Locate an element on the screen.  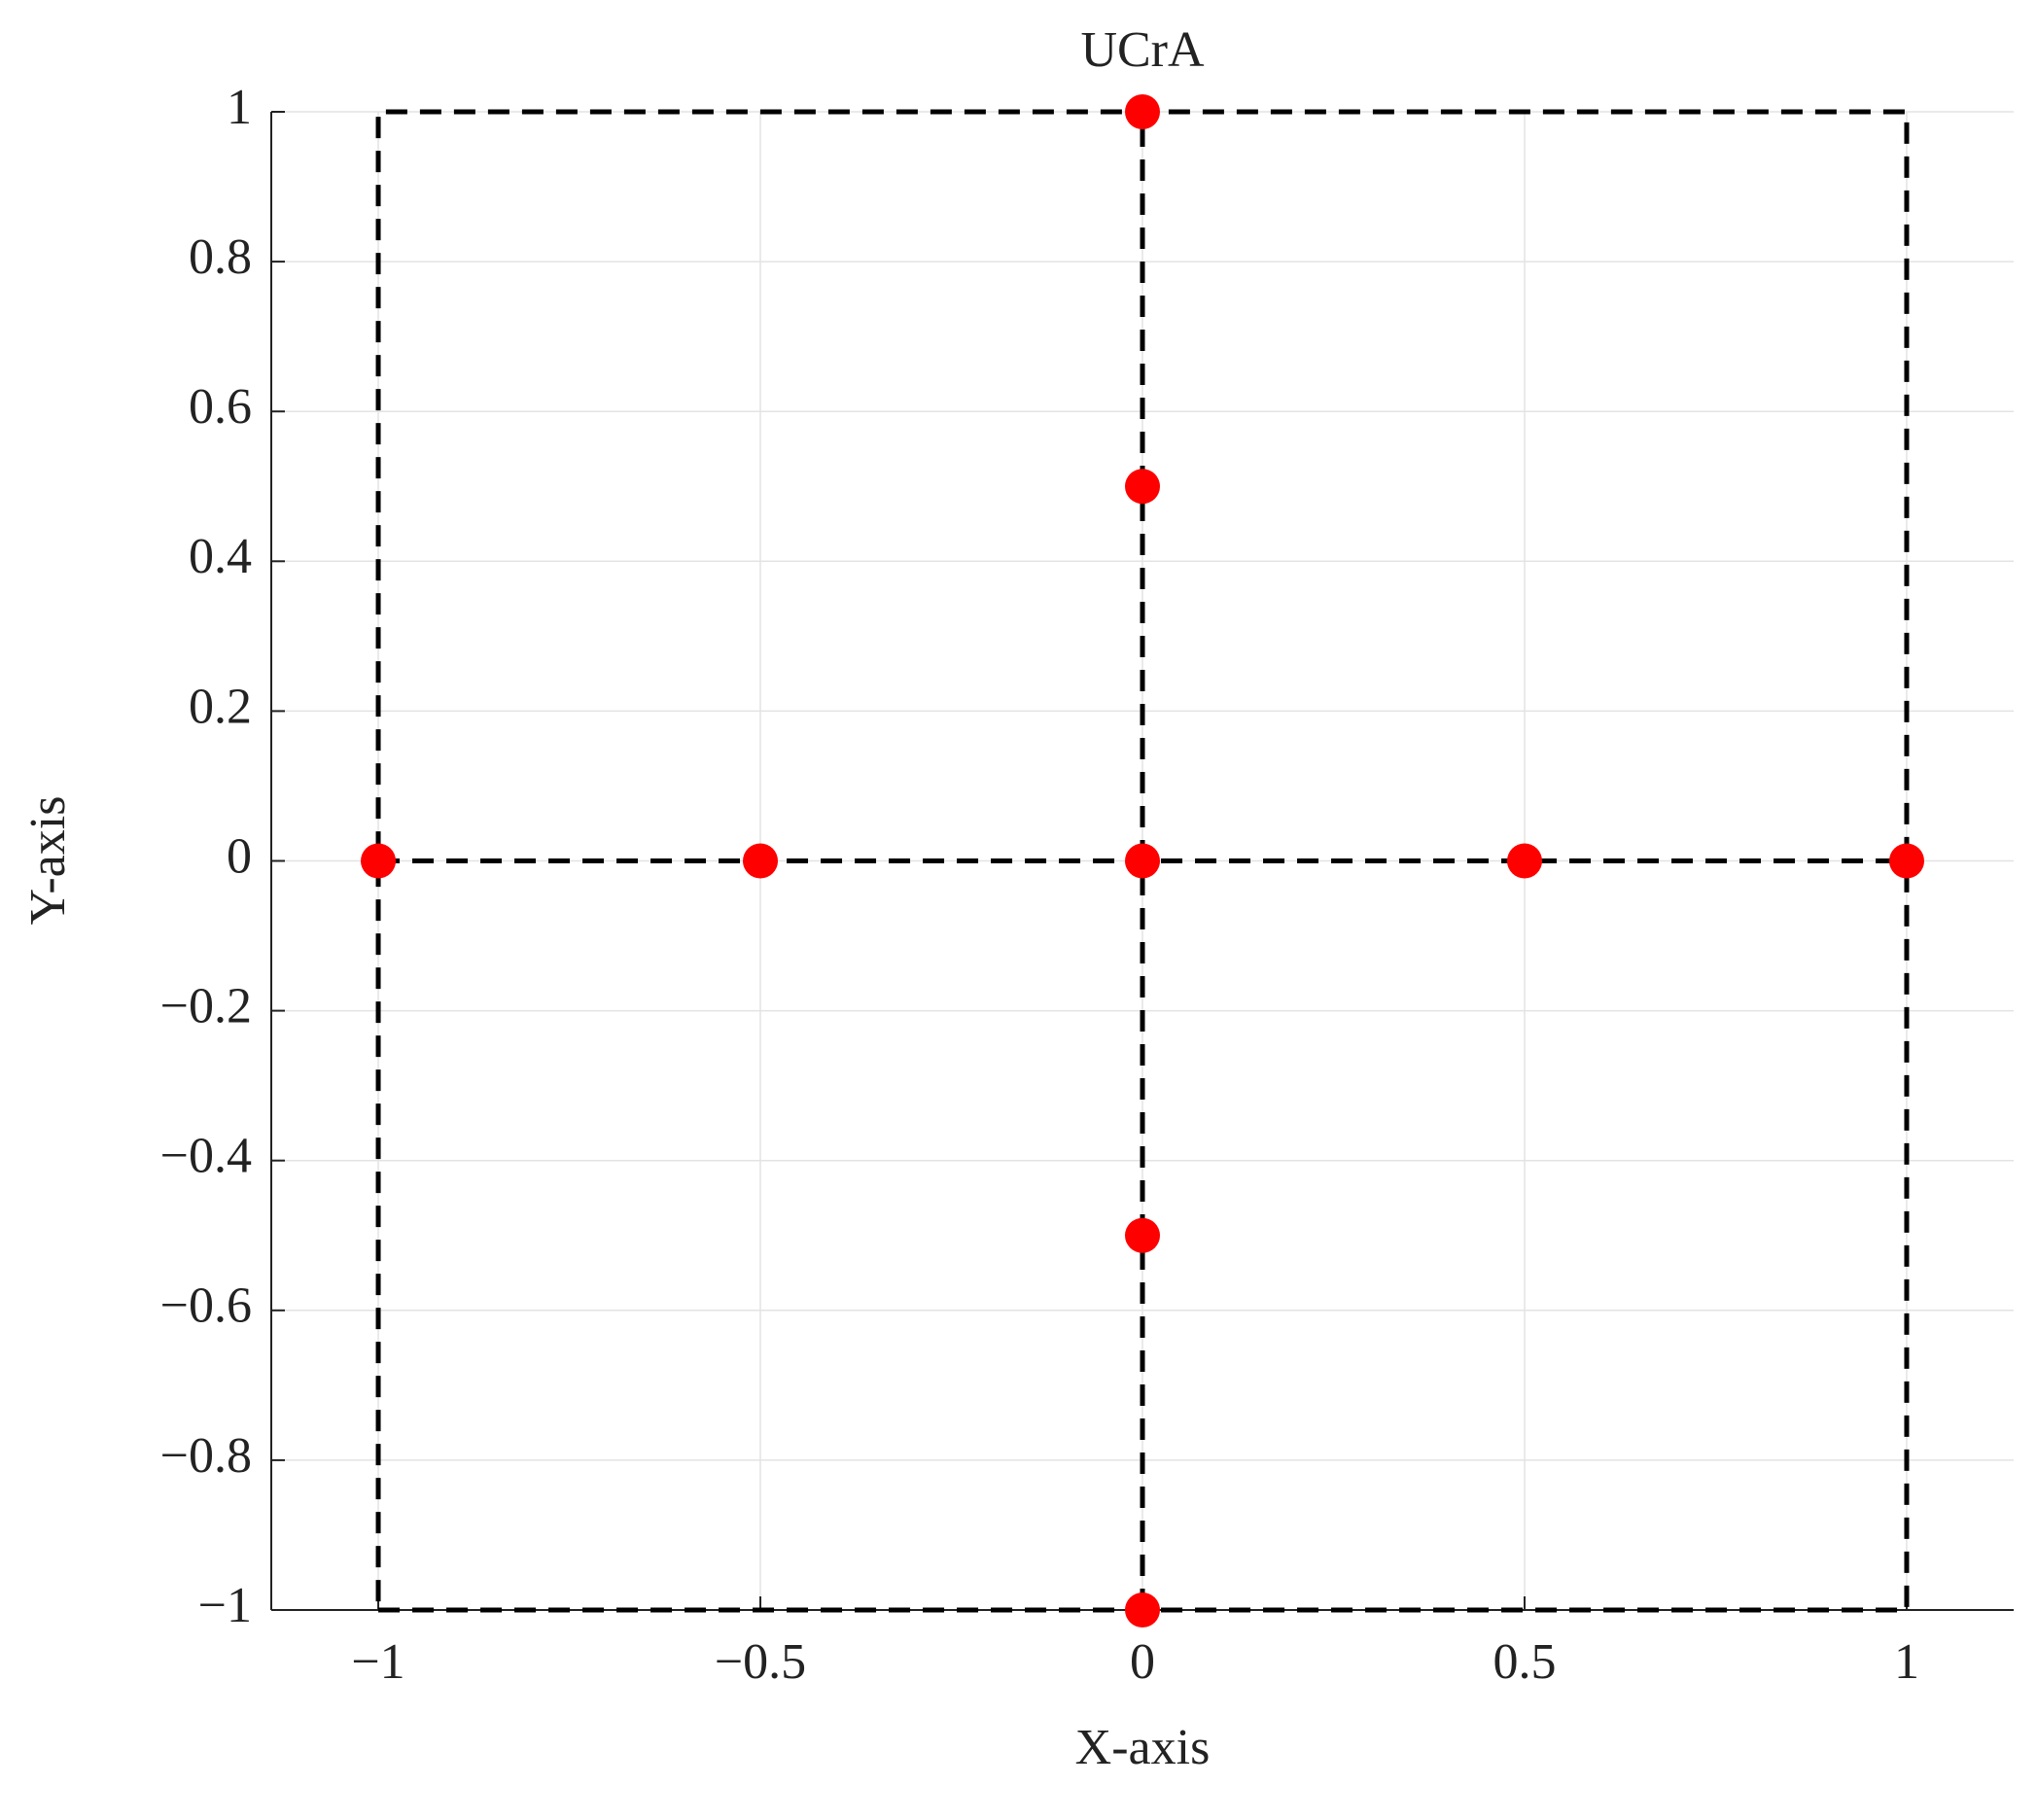
y-tick-label: −0.6 is located at coordinates (206, 1306).